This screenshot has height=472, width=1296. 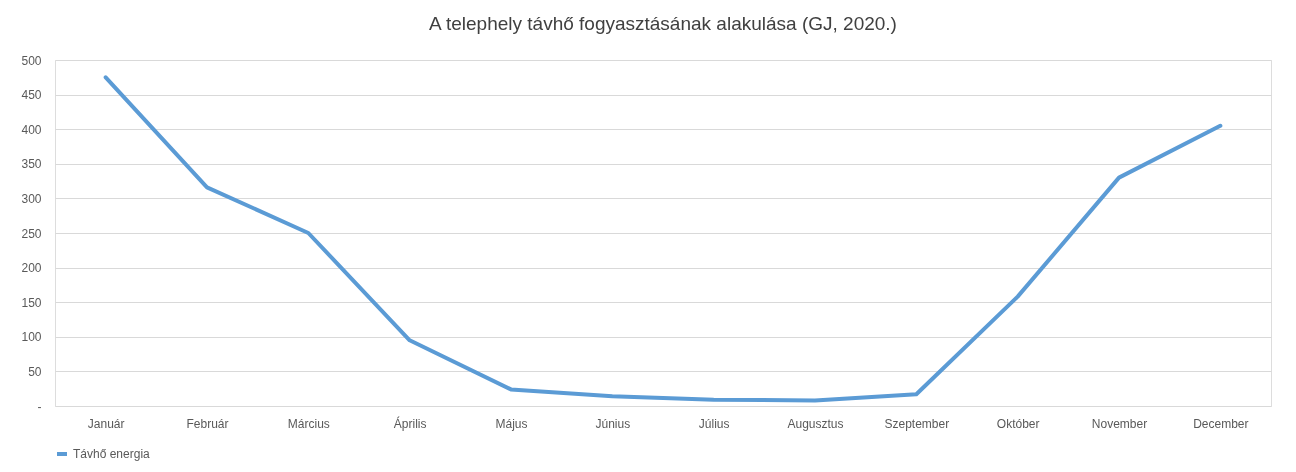 What do you see at coordinates (1119, 423) in the screenshot?
I see `x-tick-label: November` at bounding box center [1119, 423].